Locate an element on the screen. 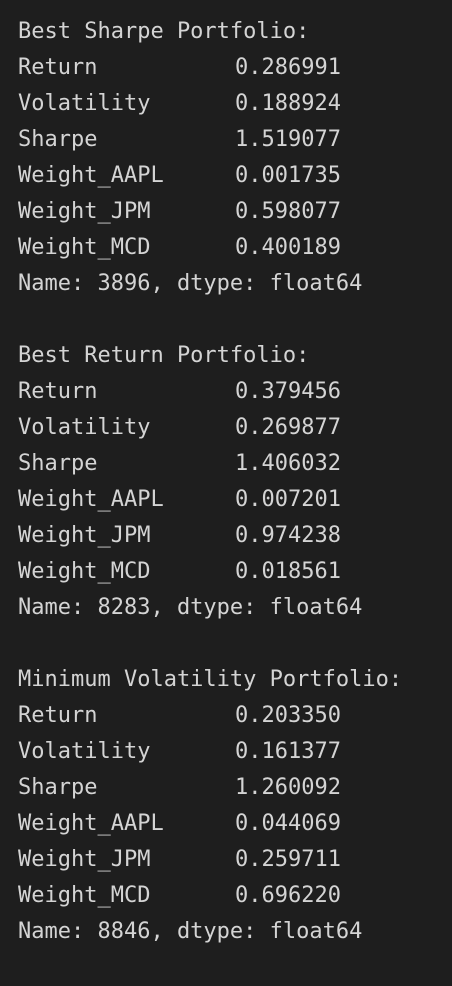  series-row: Weight_MCD 0.400189 is located at coordinates (233, 248).